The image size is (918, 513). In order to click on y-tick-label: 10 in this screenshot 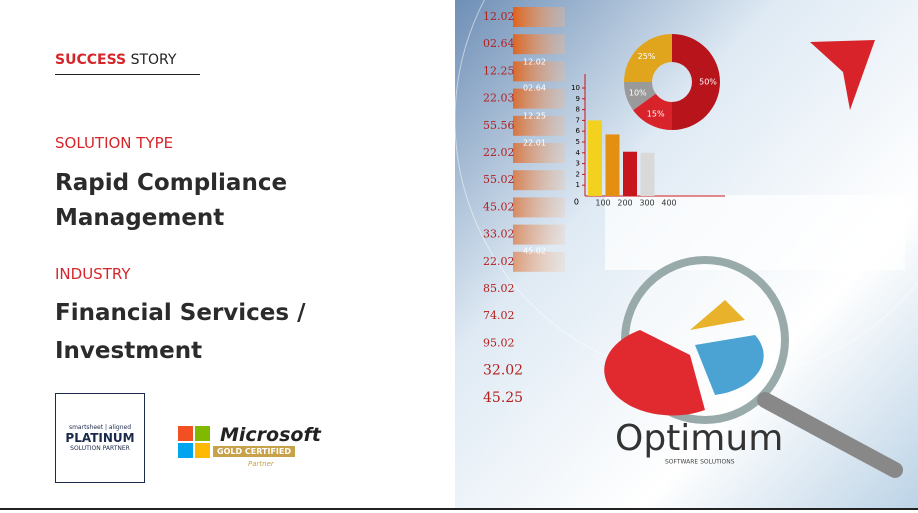, I will do `click(575, 88)`.